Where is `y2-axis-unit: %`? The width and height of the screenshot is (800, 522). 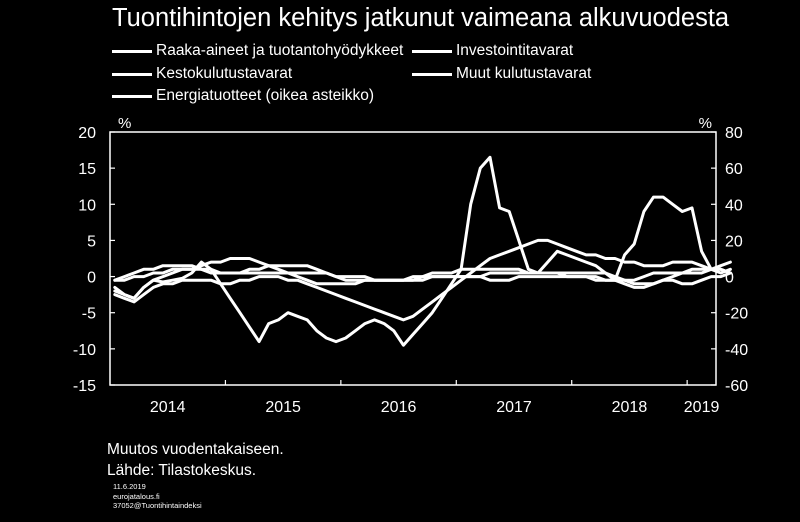
y2-axis-unit: % is located at coordinates (705, 123).